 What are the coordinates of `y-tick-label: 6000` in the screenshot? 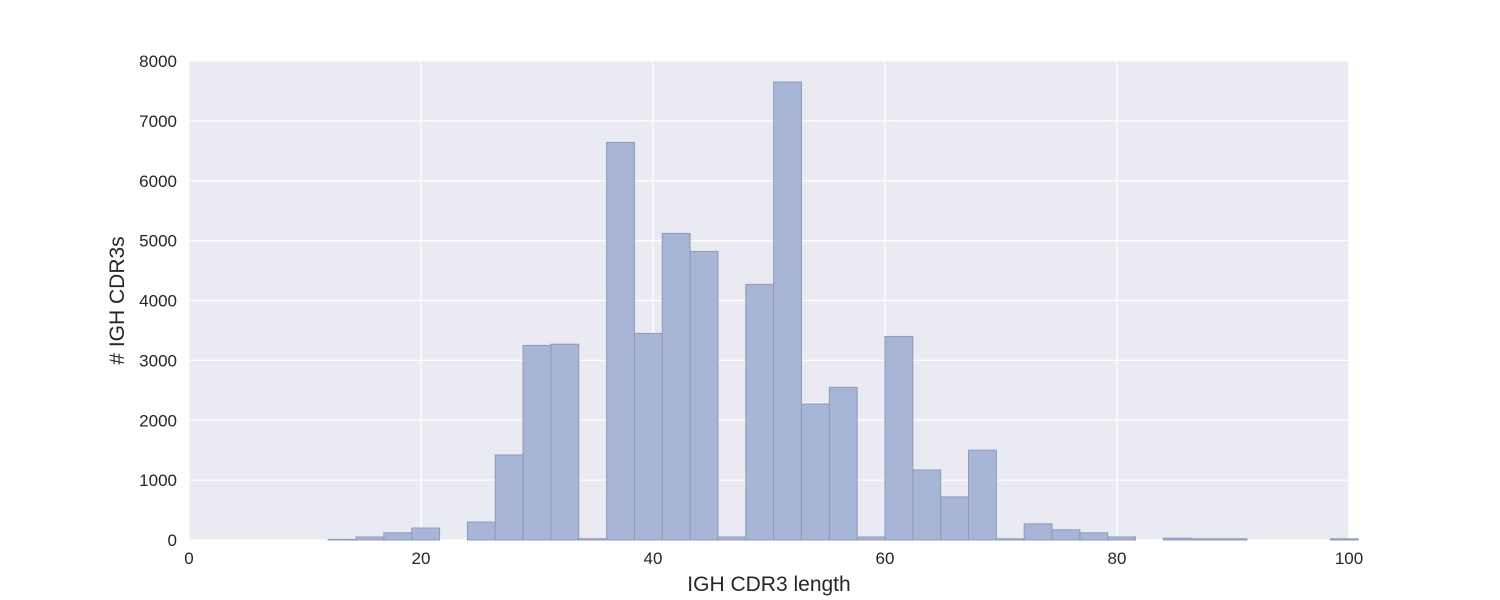 It's located at (158, 181).